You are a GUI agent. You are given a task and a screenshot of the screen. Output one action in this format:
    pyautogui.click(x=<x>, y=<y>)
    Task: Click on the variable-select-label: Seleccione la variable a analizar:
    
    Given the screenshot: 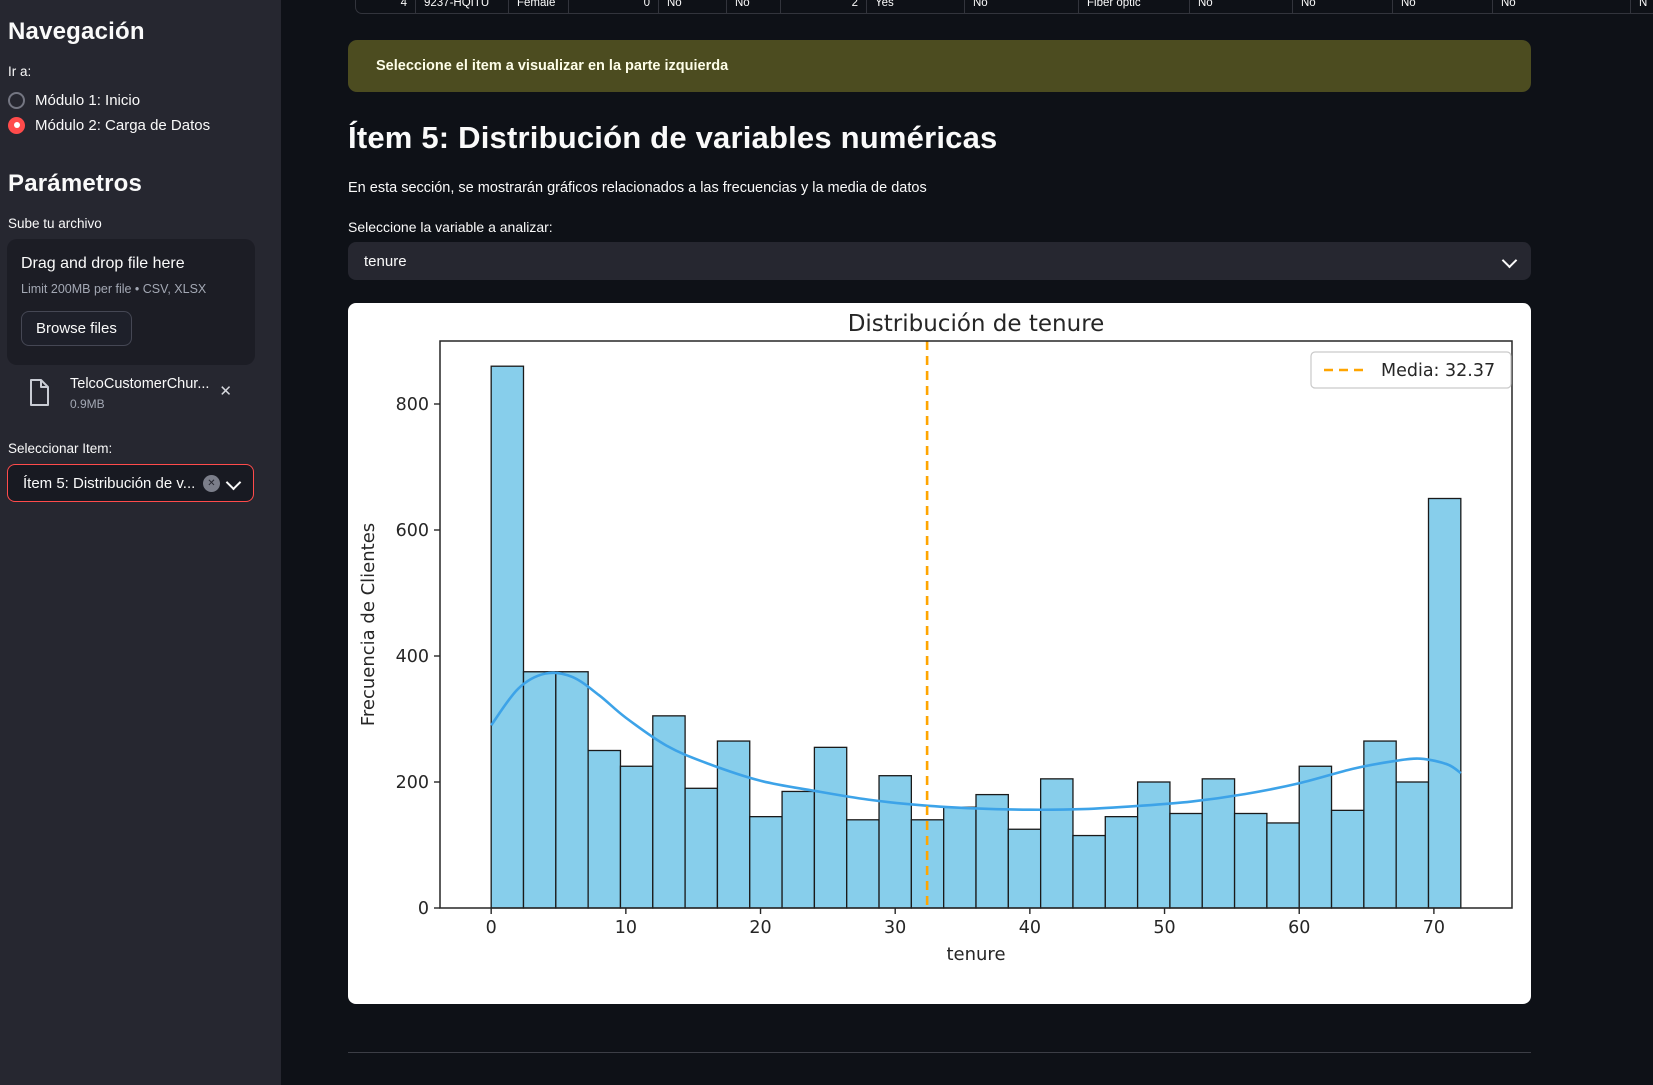 What is the action you would take?
    pyautogui.click(x=450, y=227)
    